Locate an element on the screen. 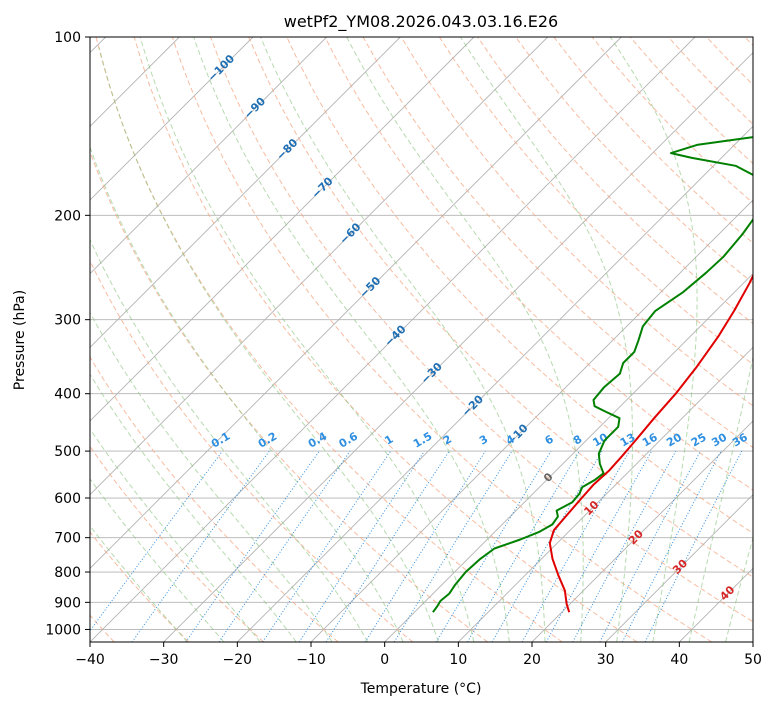  dry-adiabat-label: −90 is located at coordinates (255, 108).